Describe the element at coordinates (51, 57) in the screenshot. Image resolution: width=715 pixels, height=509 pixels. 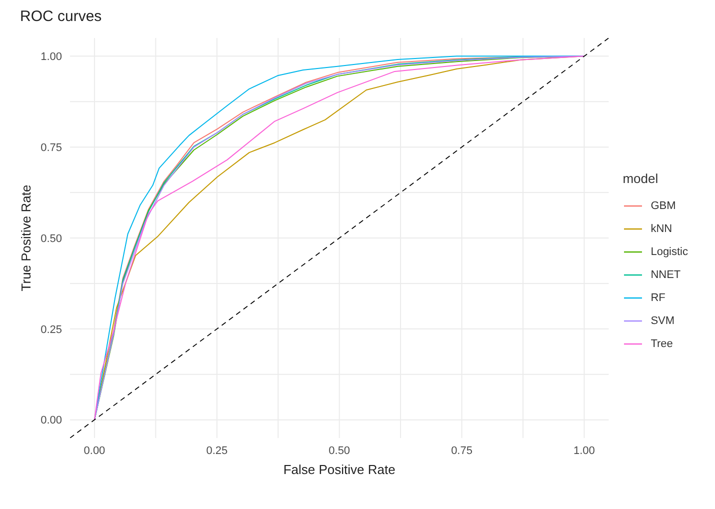
I see `y-tick-label: 1.00` at that location.